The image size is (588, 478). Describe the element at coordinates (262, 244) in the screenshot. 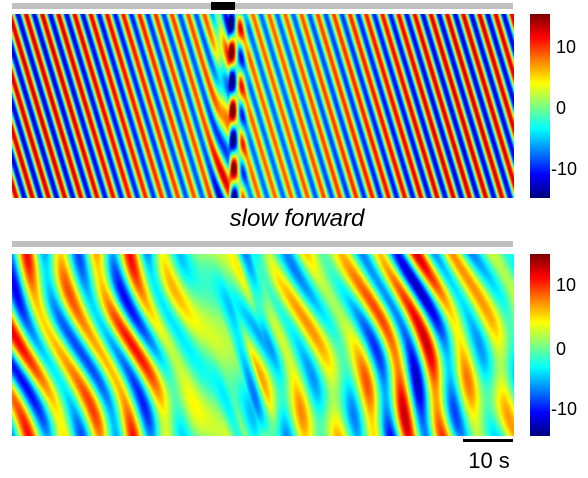

I see `bottom-condition-bar` at that location.